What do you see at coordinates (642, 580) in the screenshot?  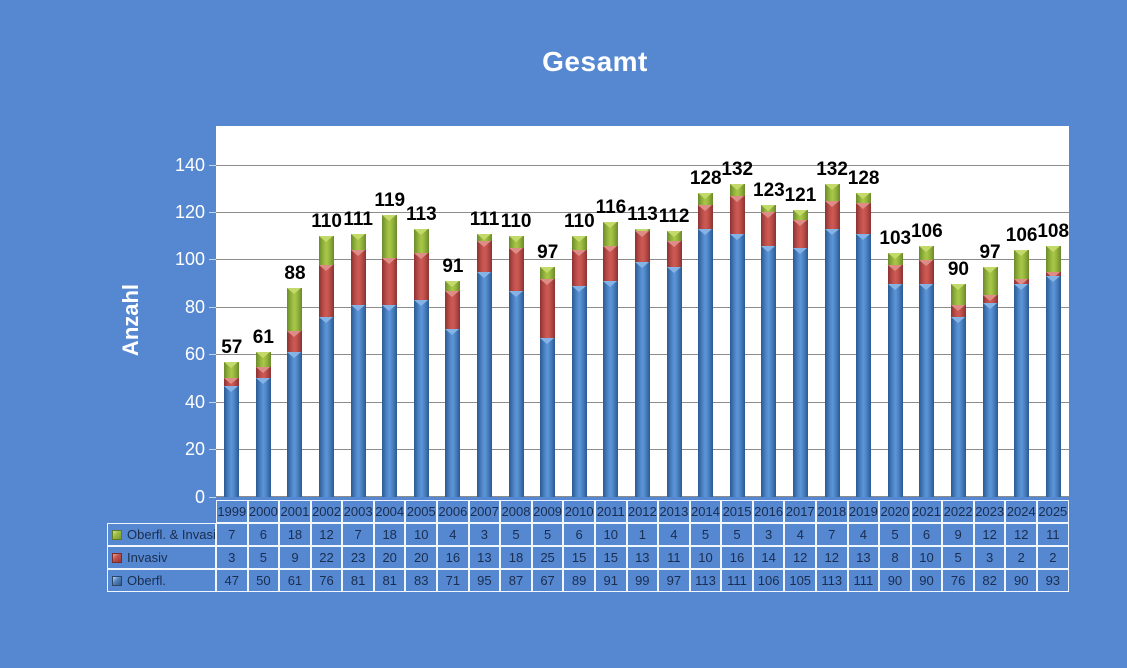 I see `table-value-cell: 99` at bounding box center [642, 580].